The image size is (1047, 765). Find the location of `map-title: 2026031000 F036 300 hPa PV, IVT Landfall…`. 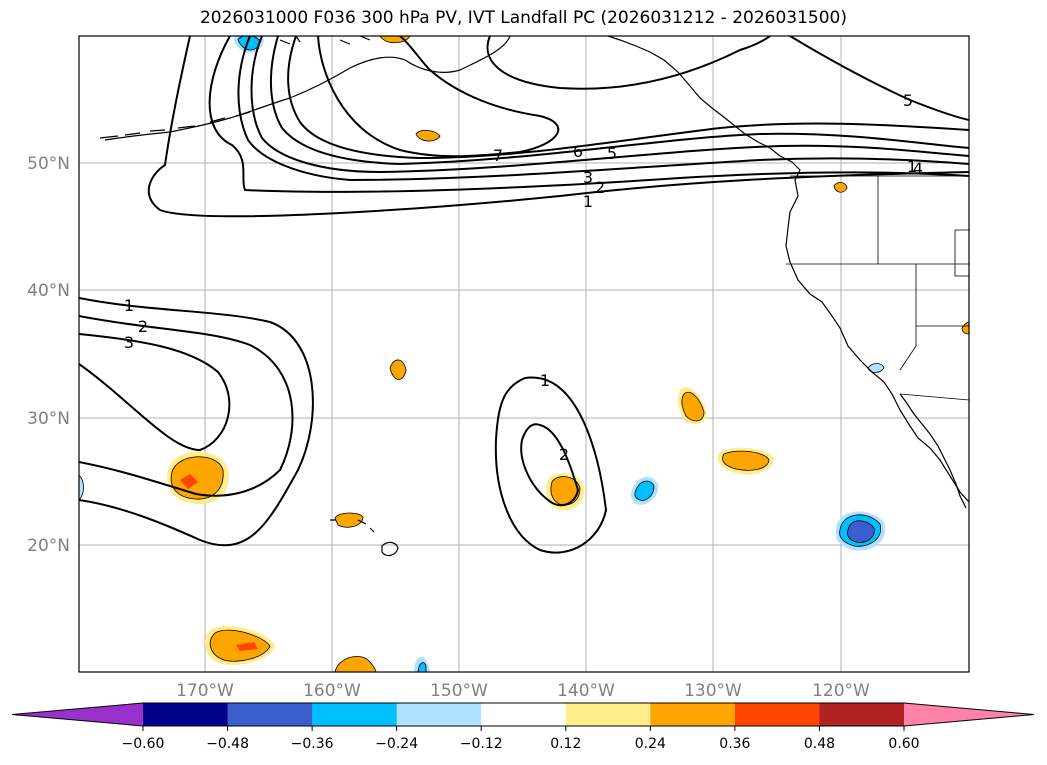

map-title: 2026031000 F036 300 hPa PV, IVT Landfall… is located at coordinates (523, 18).